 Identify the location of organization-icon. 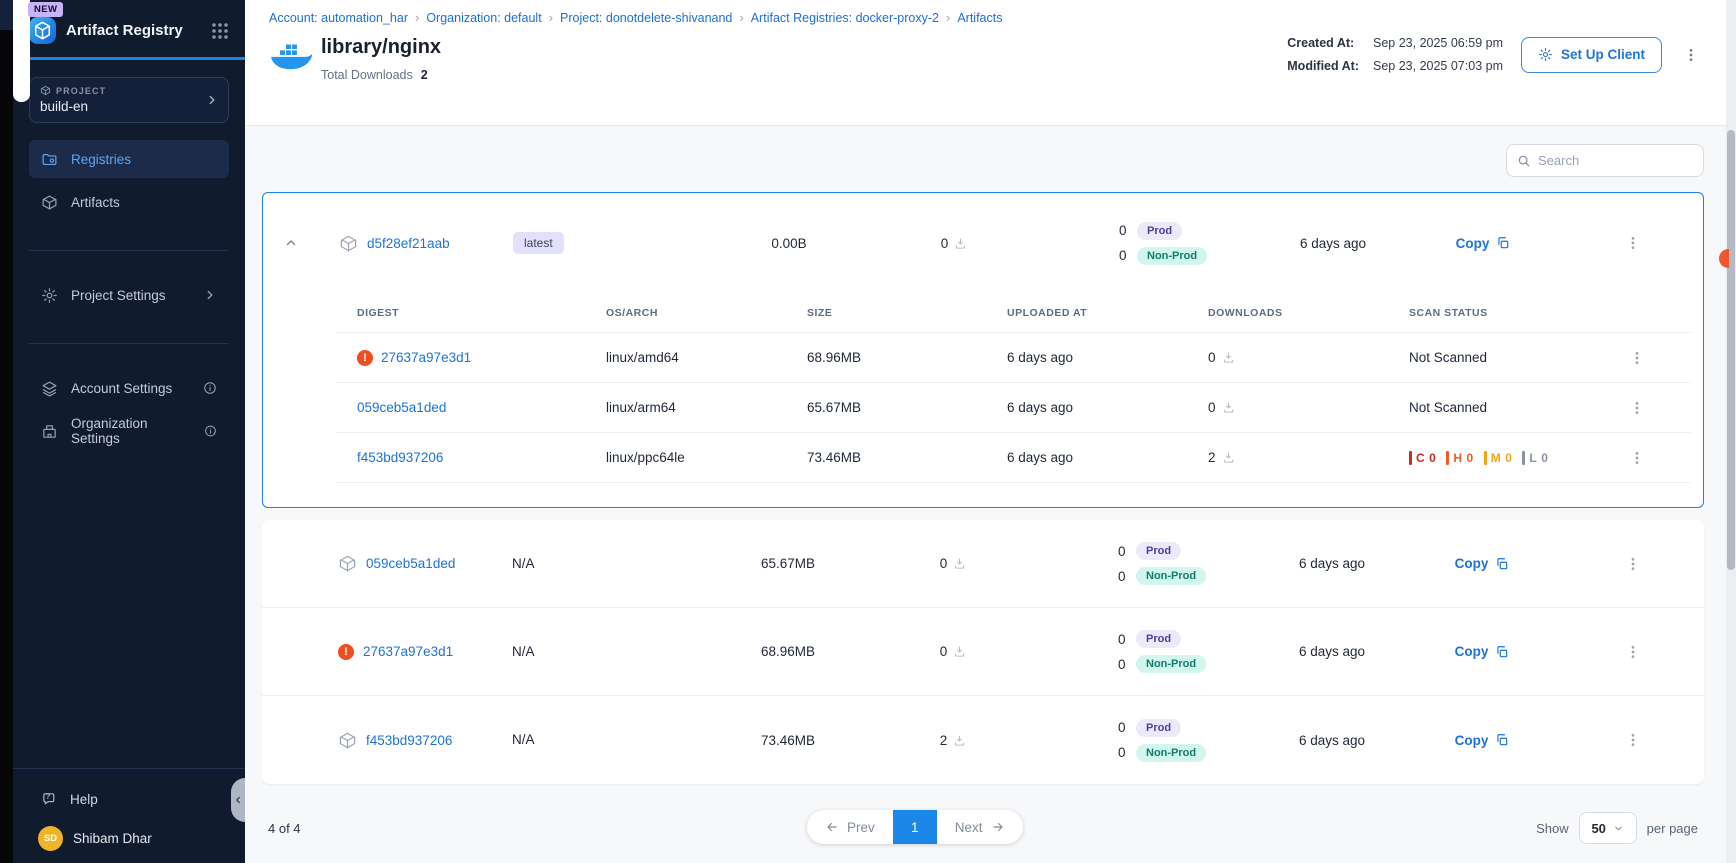
(49, 431).